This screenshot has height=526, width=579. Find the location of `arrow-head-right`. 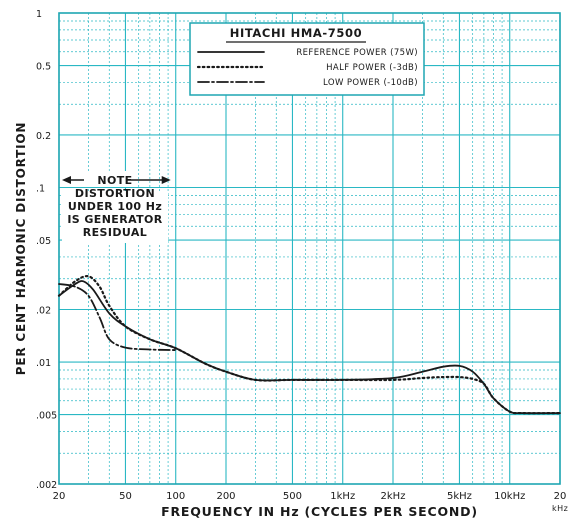

arrow-head-right is located at coordinates (166, 180).